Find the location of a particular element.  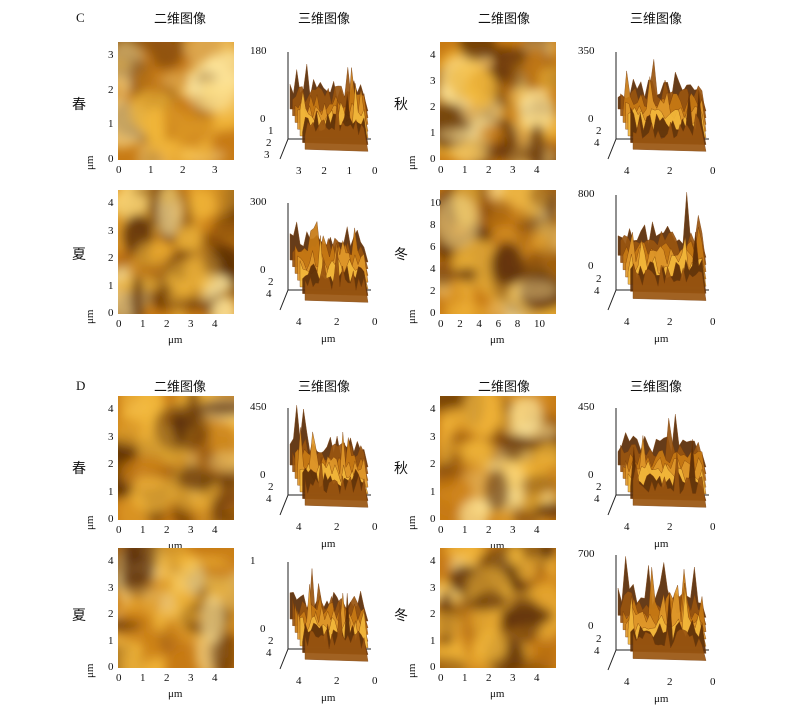

afm-3d-d-spring-svg is located at coordinates (325, 460).